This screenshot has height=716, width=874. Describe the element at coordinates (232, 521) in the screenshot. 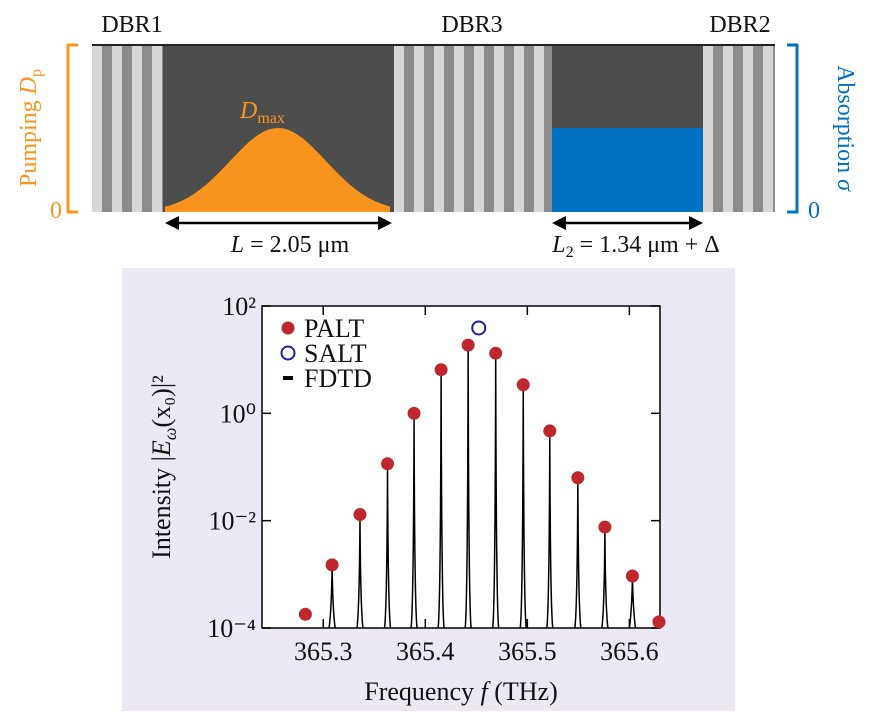

I see `y-tick-label: 10⁻²` at that location.